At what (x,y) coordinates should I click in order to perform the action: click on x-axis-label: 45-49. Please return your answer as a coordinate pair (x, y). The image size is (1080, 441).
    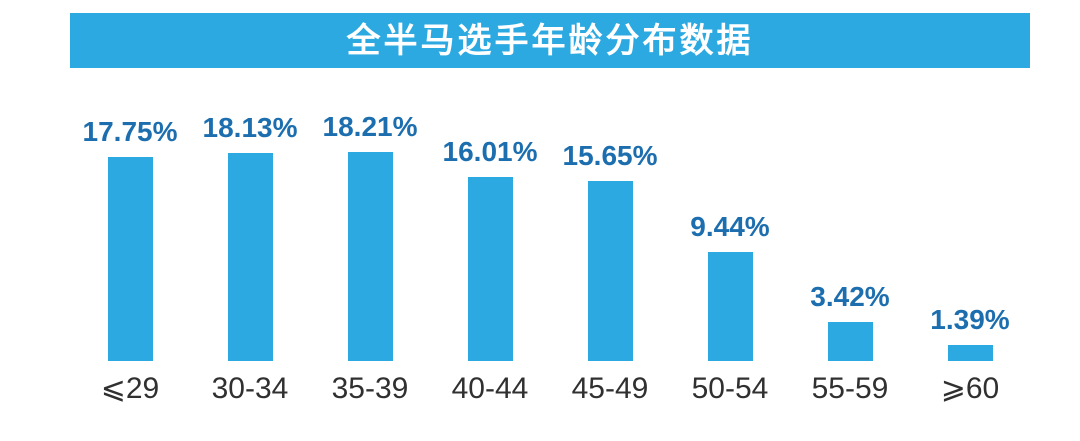
    Looking at the image, I should click on (610, 388).